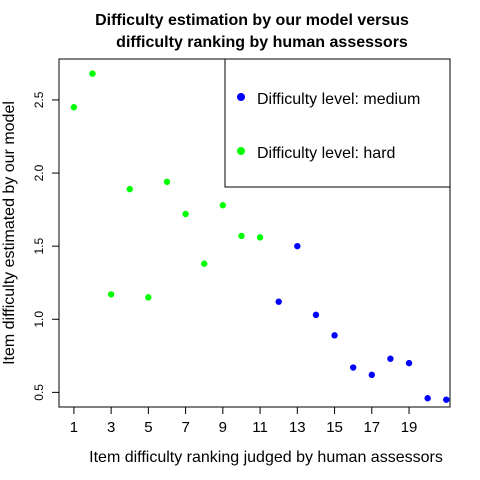 Image resolution: width=480 pixels, height=480 pixels. What do you see at coordinates (9, 233) in the screenshot?
I see `y-axis-label: Item difficulty estimated by our model` at bounding box center [9, 233].